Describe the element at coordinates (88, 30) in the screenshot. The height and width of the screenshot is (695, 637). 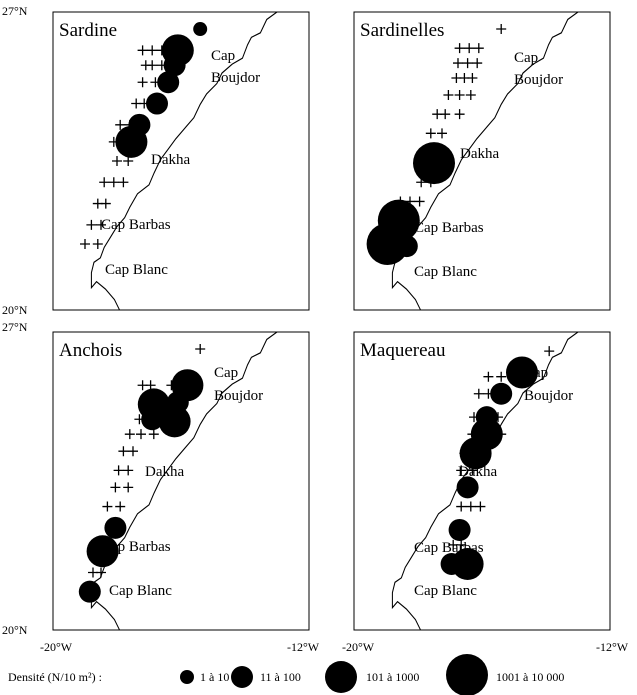
I see `panel-title: Sardine` at that location.